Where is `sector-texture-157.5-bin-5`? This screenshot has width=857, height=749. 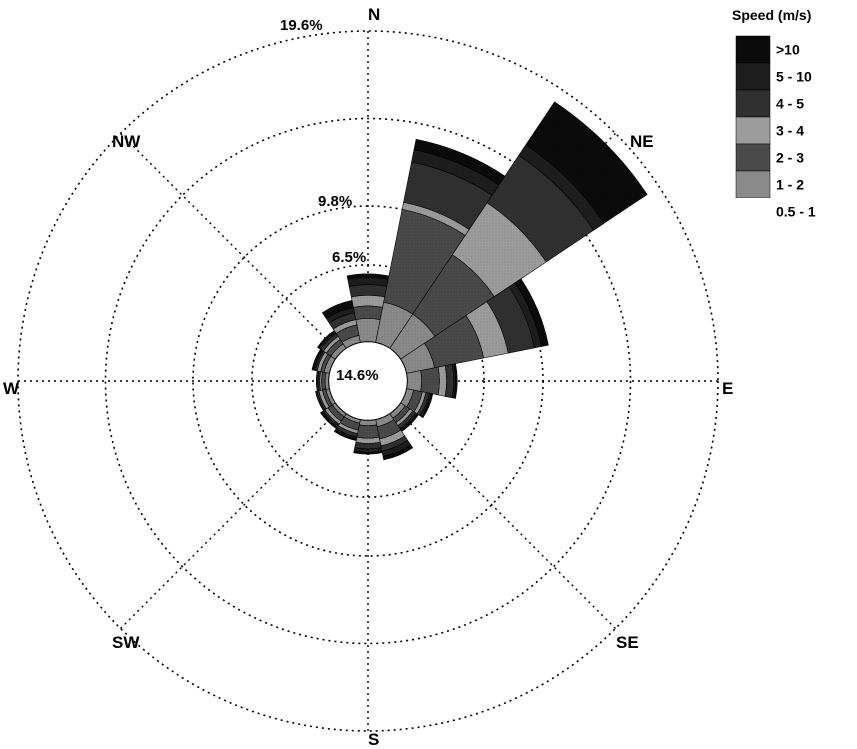
sector-texture-157.5-bin-5 is located at coordinates (396, 448).